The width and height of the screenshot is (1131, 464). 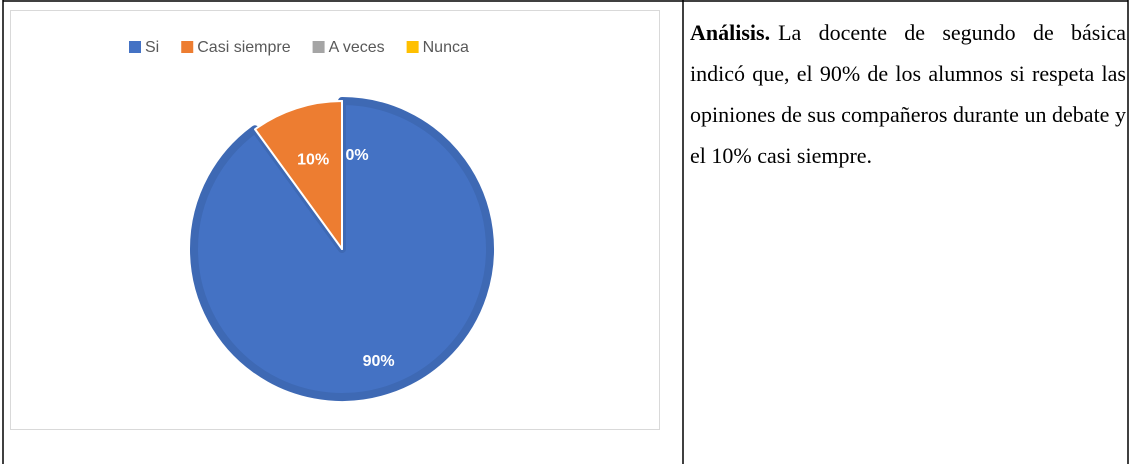 What do you see at coordinates (357, 47) in the screenshot?
I see `legend-label: A veces` at bounding box center [357, 47].